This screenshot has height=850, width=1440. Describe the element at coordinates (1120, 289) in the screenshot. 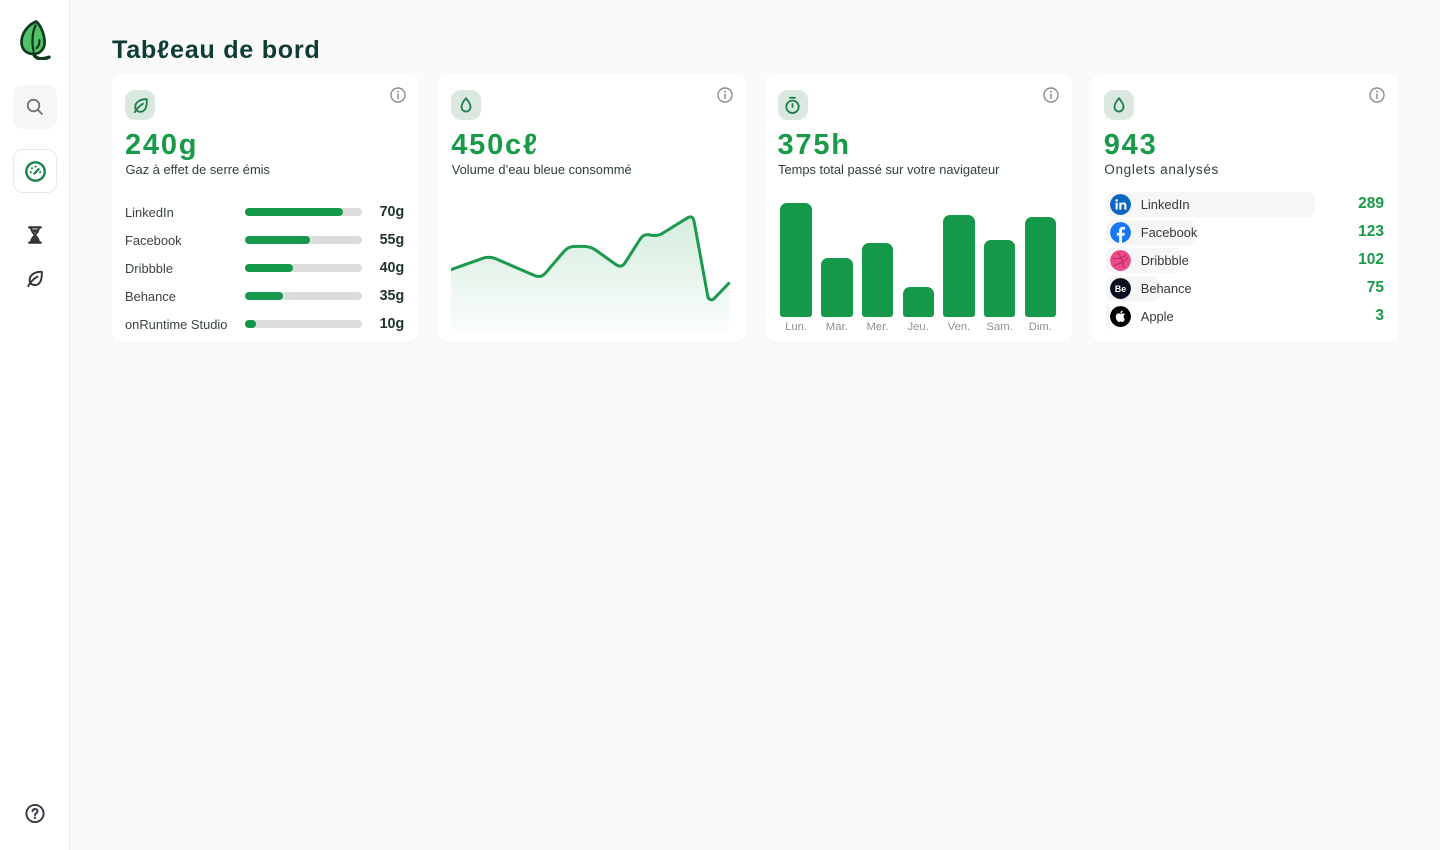

I see `svg-text: Be` at that location.